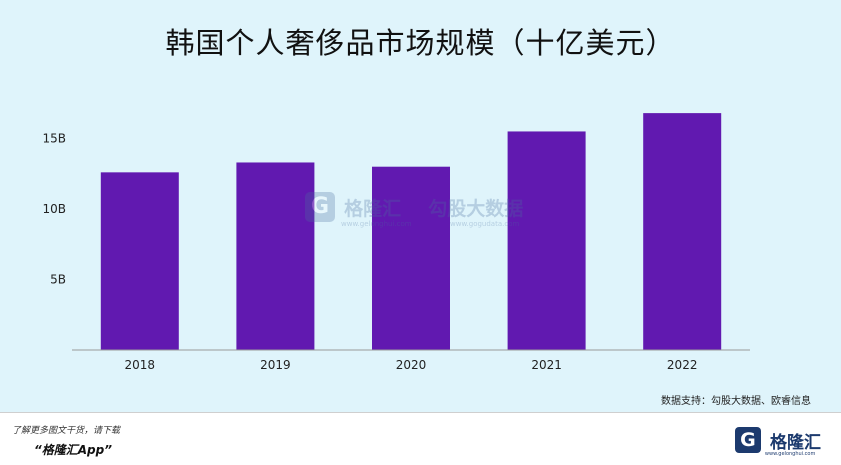 Image resolution: width=841 pixels, height=465 pixels. Describe the element at coordinates (66, 431) in the screenshot. I see `footer-hint: 了解更多图文干货，请下载` at that location.